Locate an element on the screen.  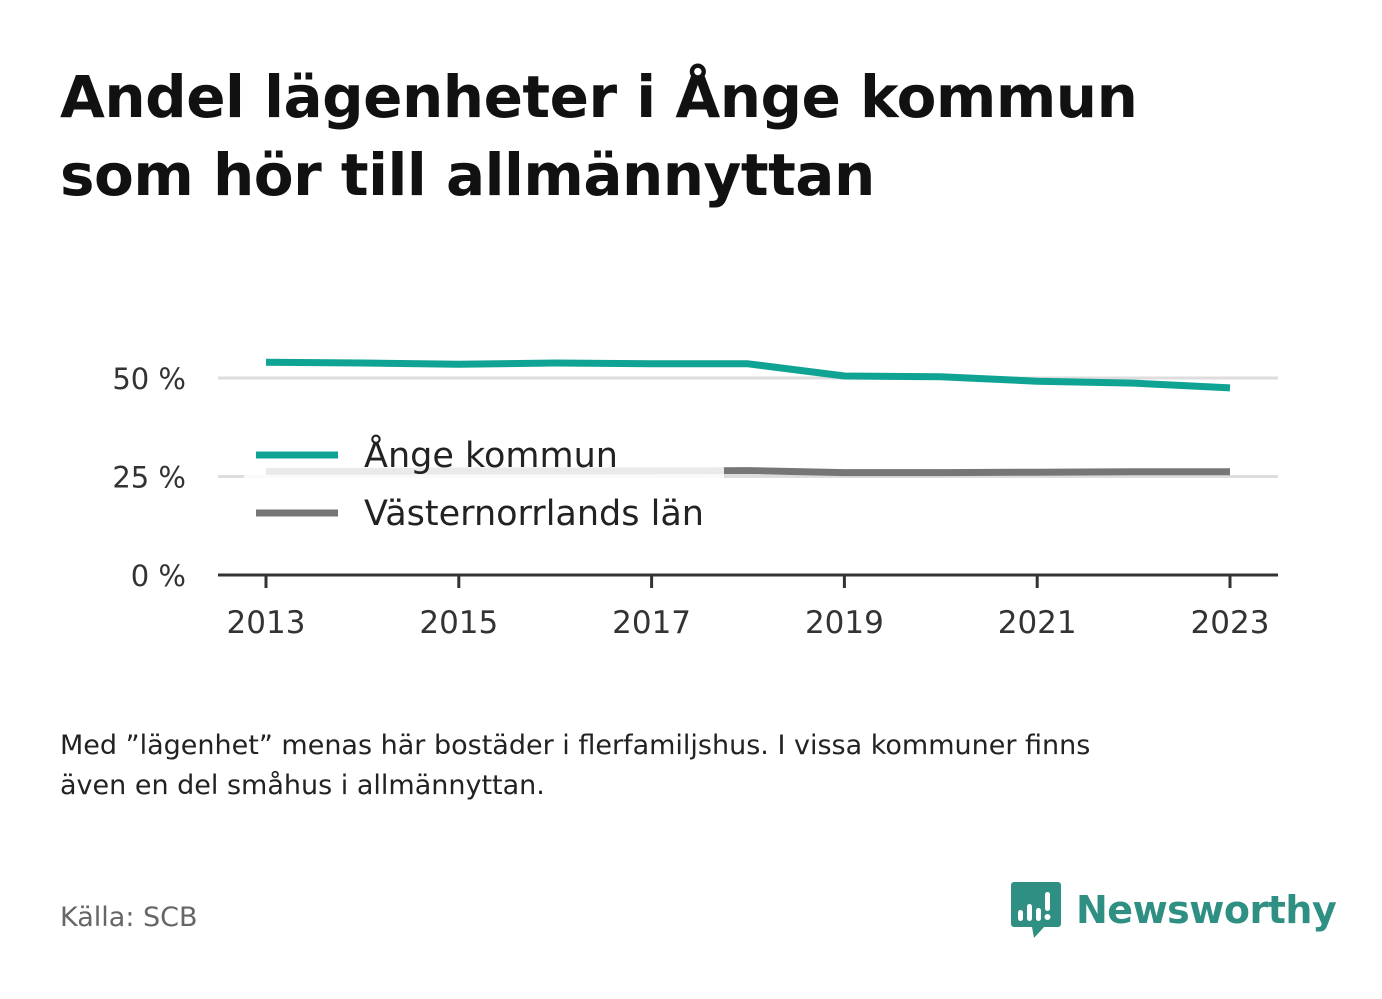
legend-backdrop is located at coordinates (484, 483).